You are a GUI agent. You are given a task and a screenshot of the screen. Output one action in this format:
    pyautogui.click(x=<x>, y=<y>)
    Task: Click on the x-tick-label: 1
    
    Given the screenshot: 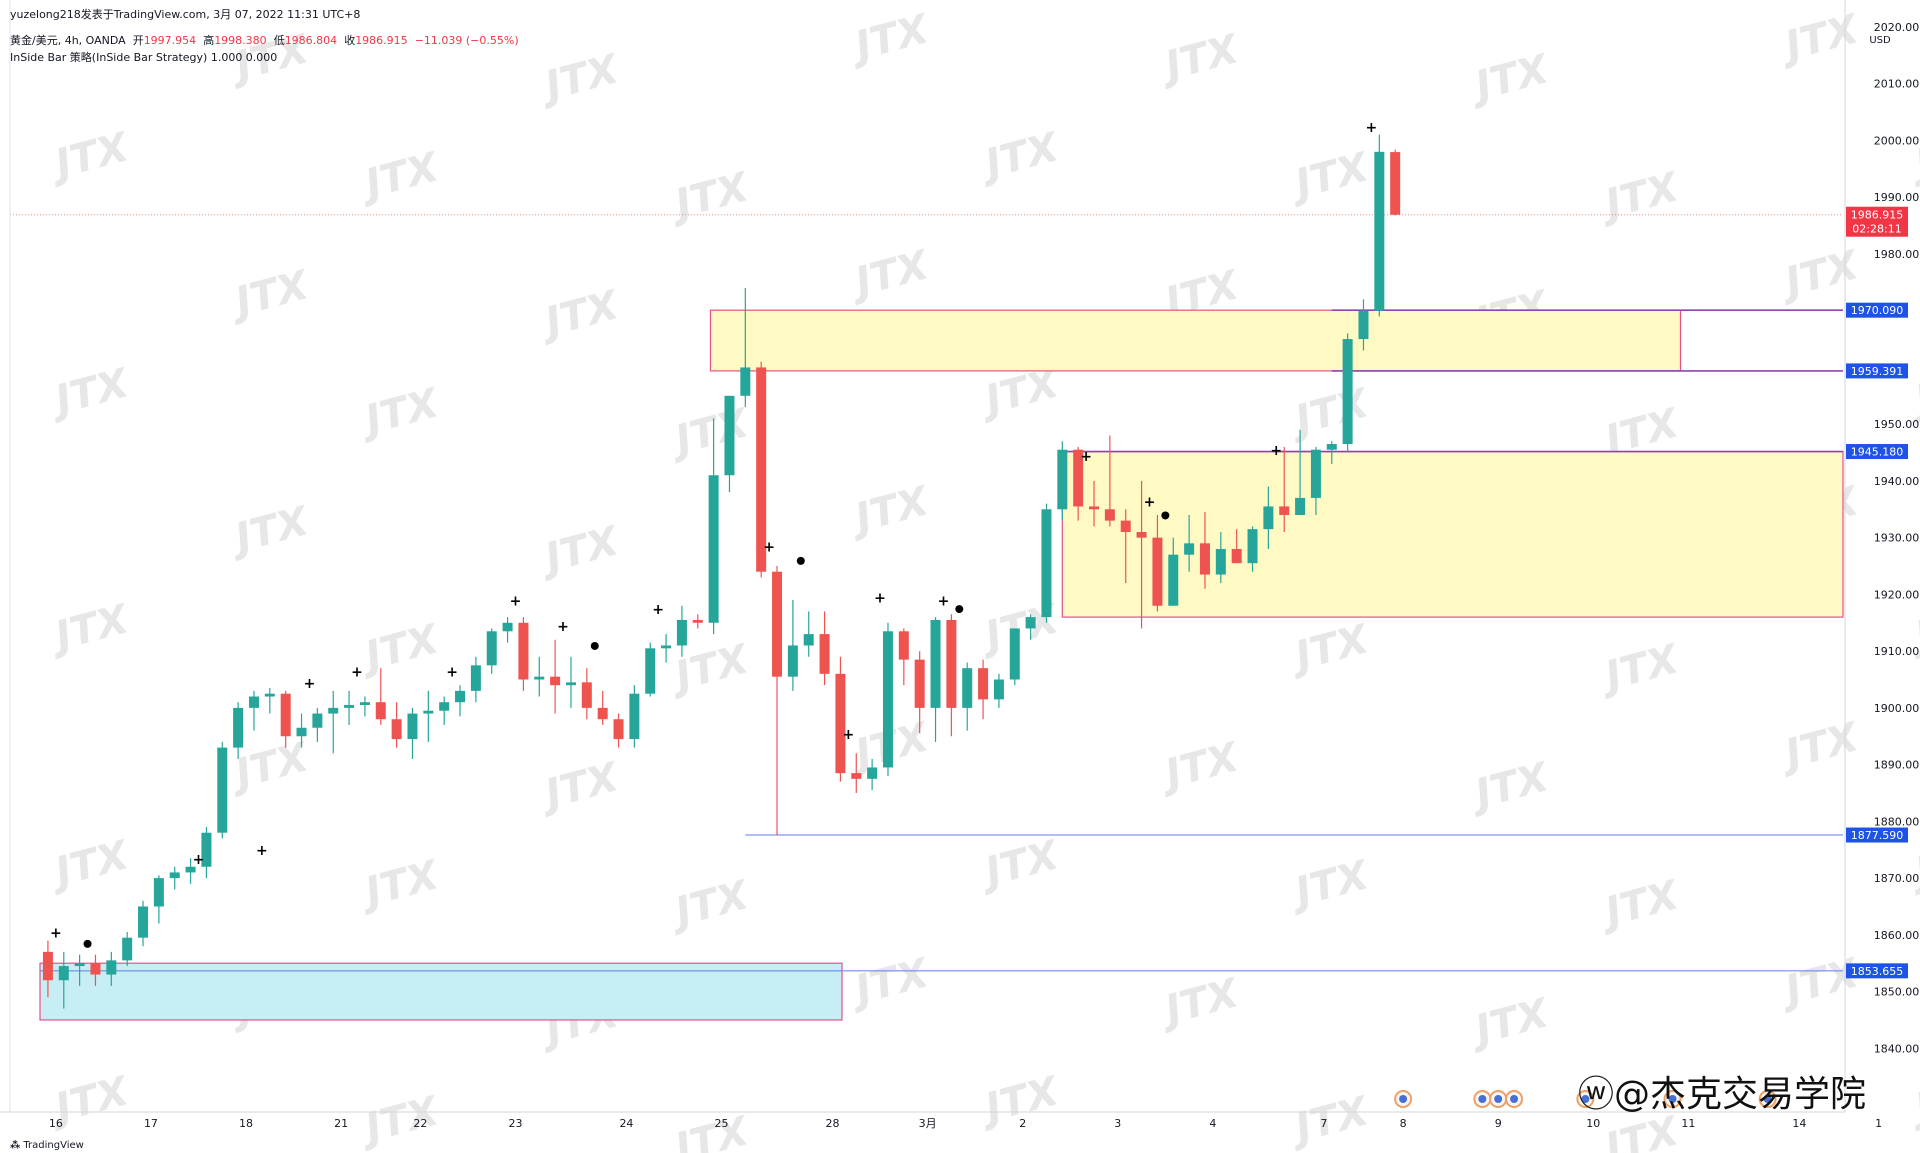 What is the action you would take?
    pyautogui.click(x=1878, y=1123)
    